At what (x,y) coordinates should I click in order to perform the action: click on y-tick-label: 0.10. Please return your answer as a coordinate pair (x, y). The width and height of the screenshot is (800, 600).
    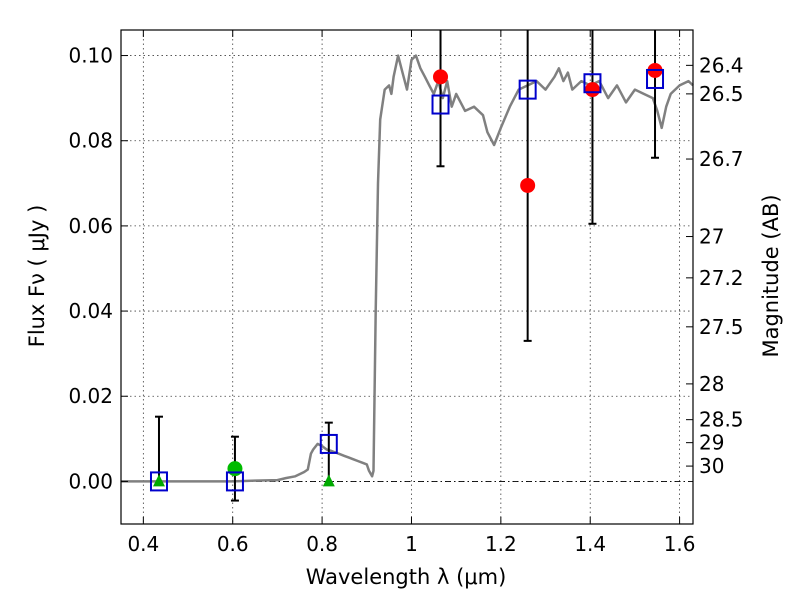
    Looking at the image, I should click on (90, 56).